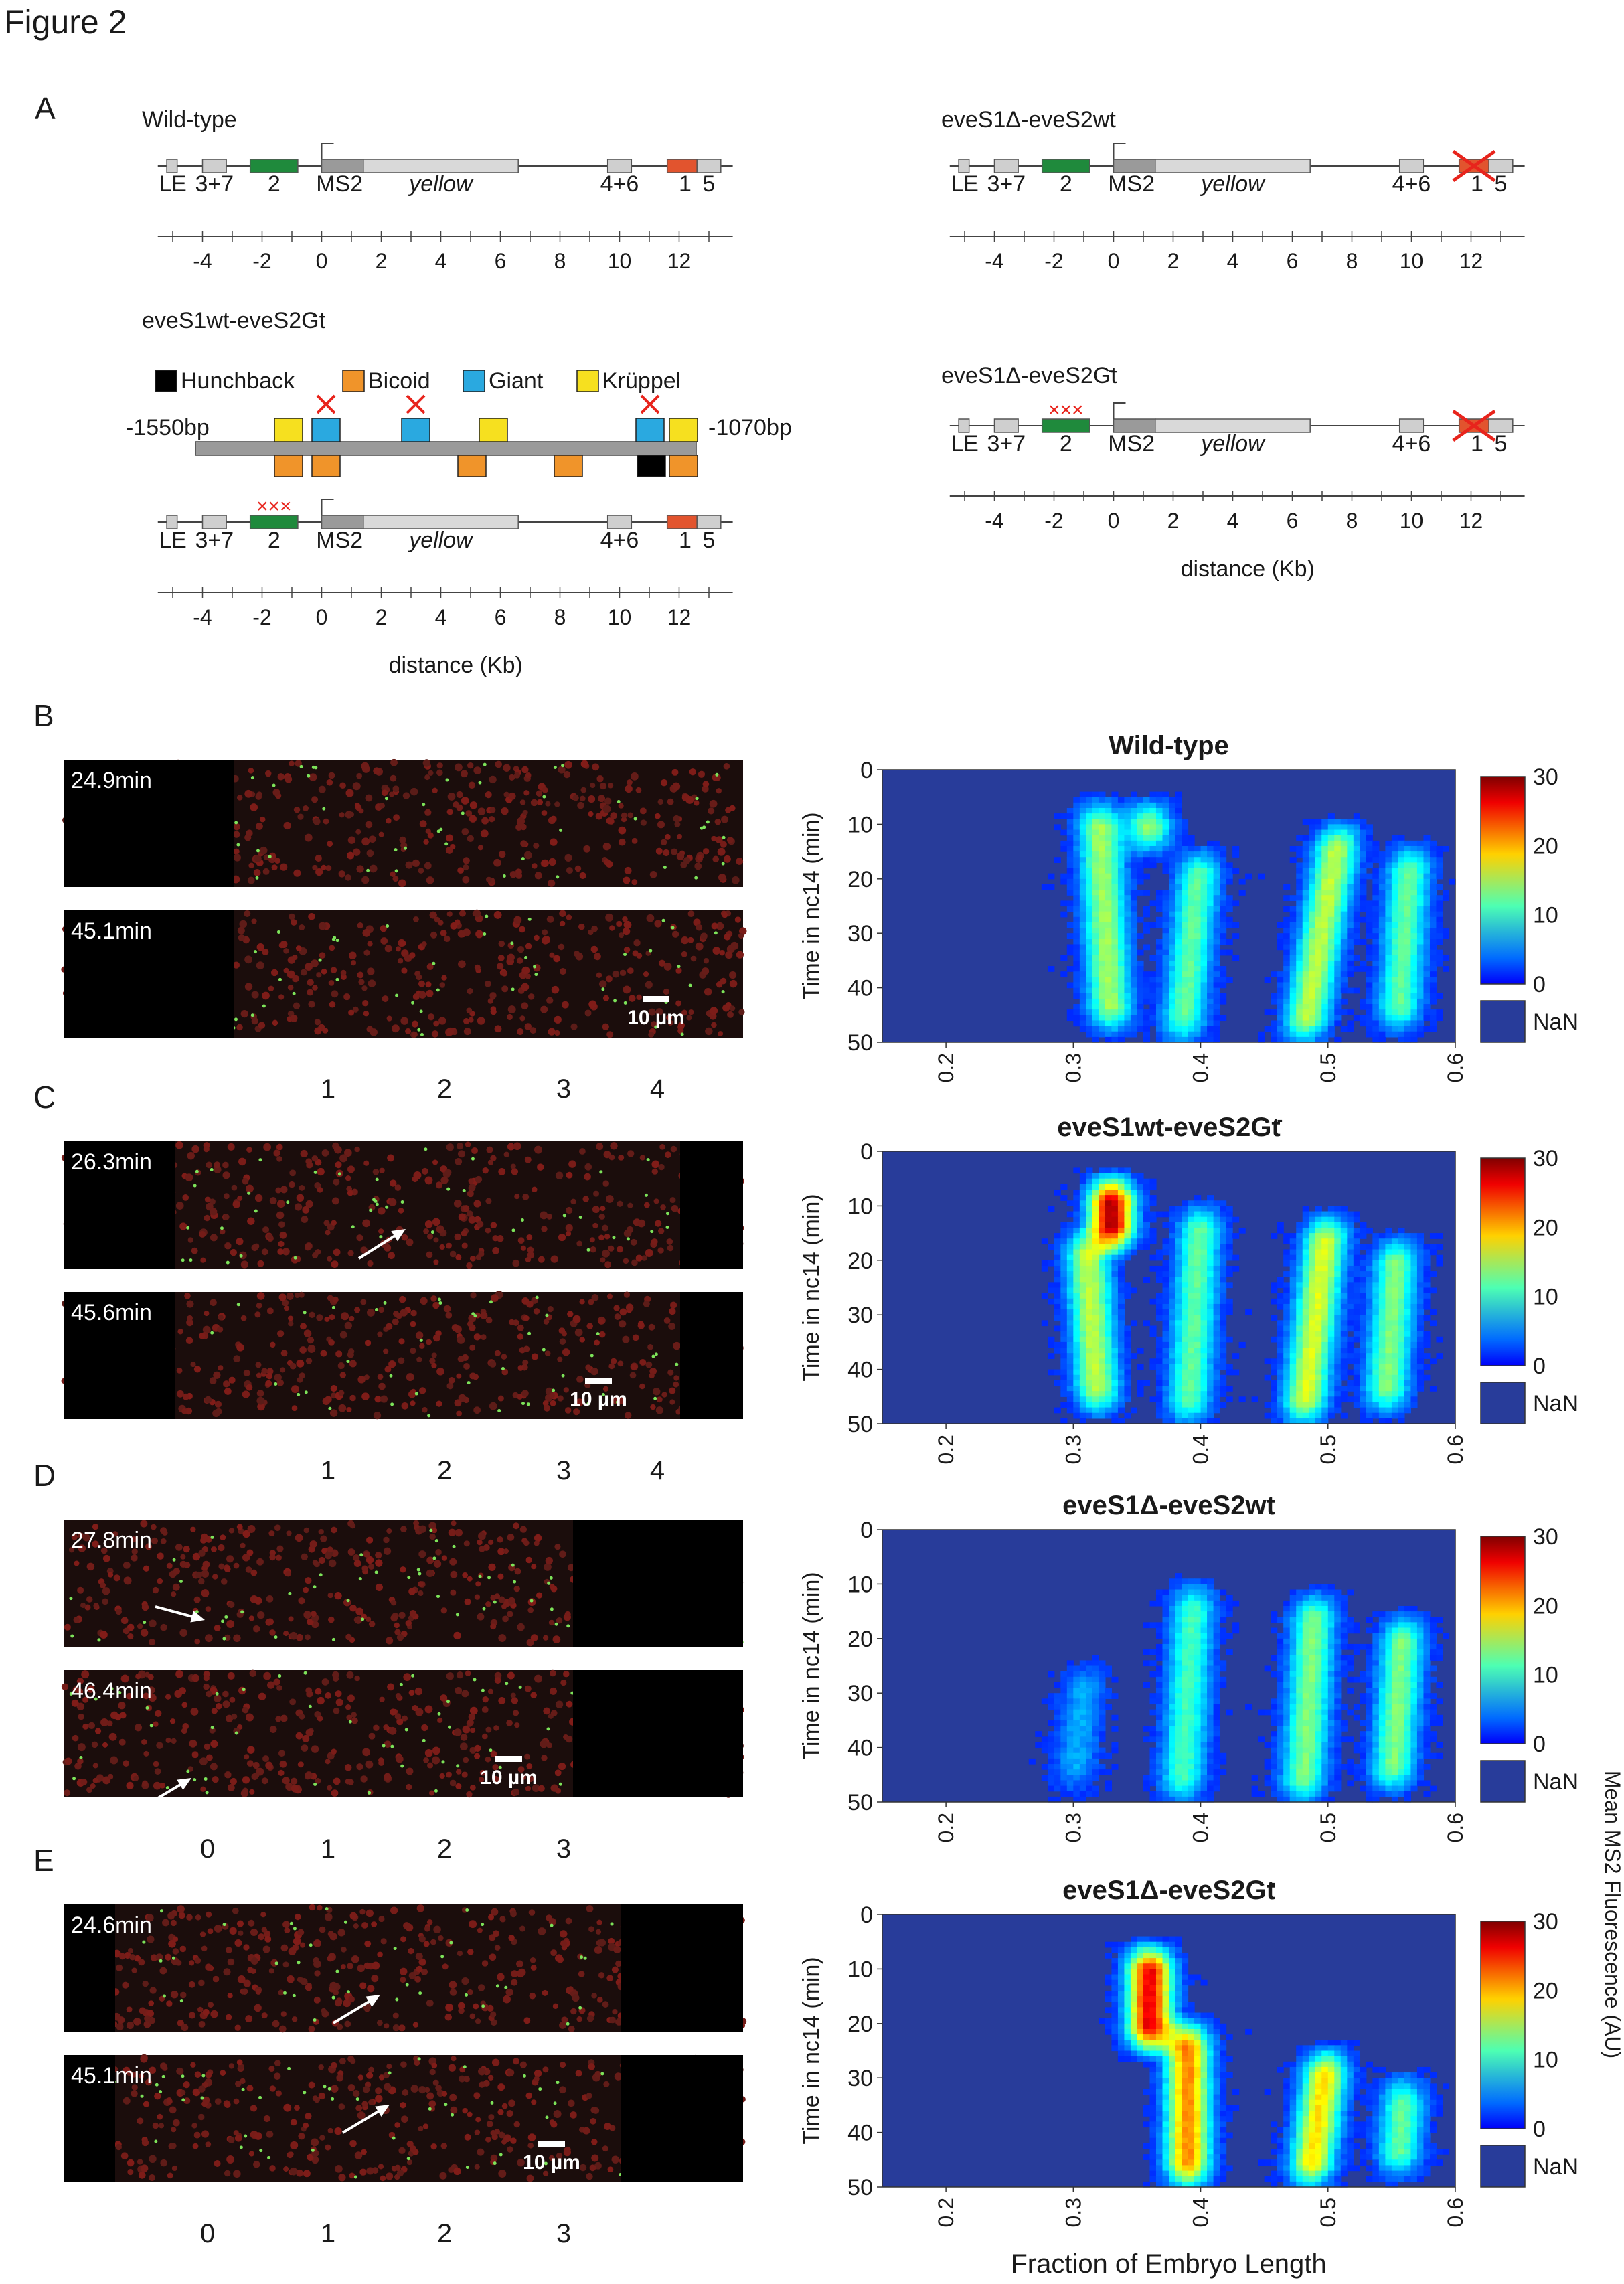 The height and width of the screenshot is (2284, 1624). Describe the element at coordinates (1006, 166) in the screenshot. I see `enhancer-37-box` at that location.